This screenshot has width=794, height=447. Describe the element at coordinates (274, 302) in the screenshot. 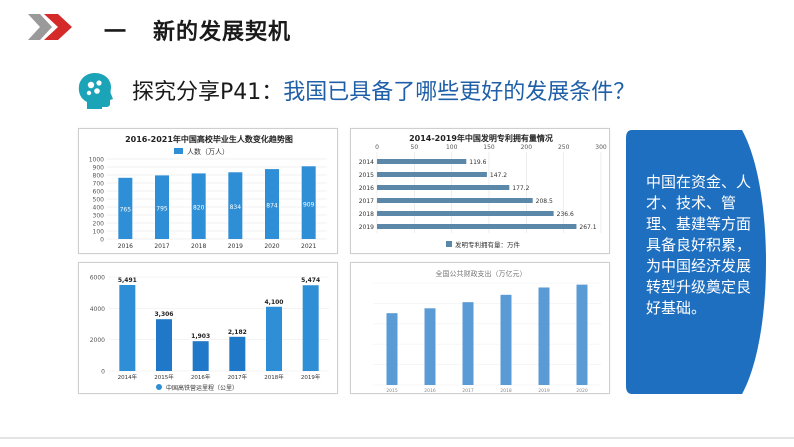

I see `chart3-value-label: 4,100` at that location.